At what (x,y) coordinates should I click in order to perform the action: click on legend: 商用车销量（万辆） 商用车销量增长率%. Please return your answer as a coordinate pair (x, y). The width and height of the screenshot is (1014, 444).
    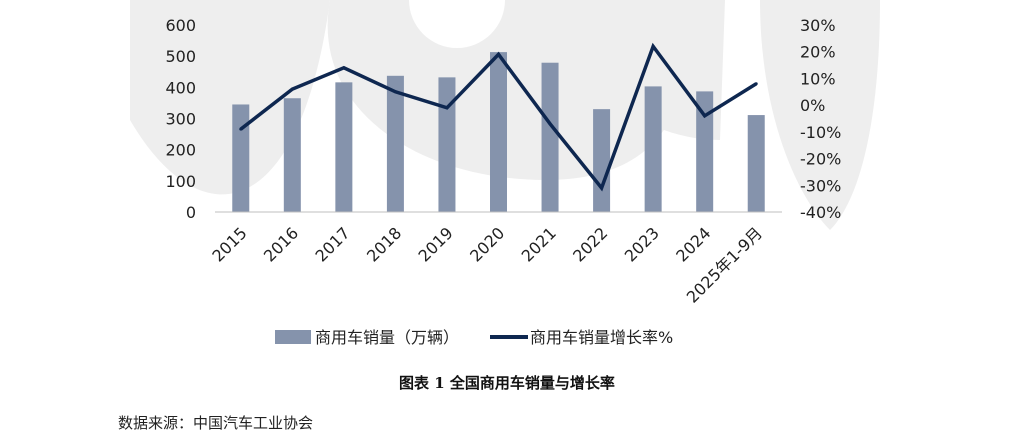
    Looking at the image, I should click on (474, 337).